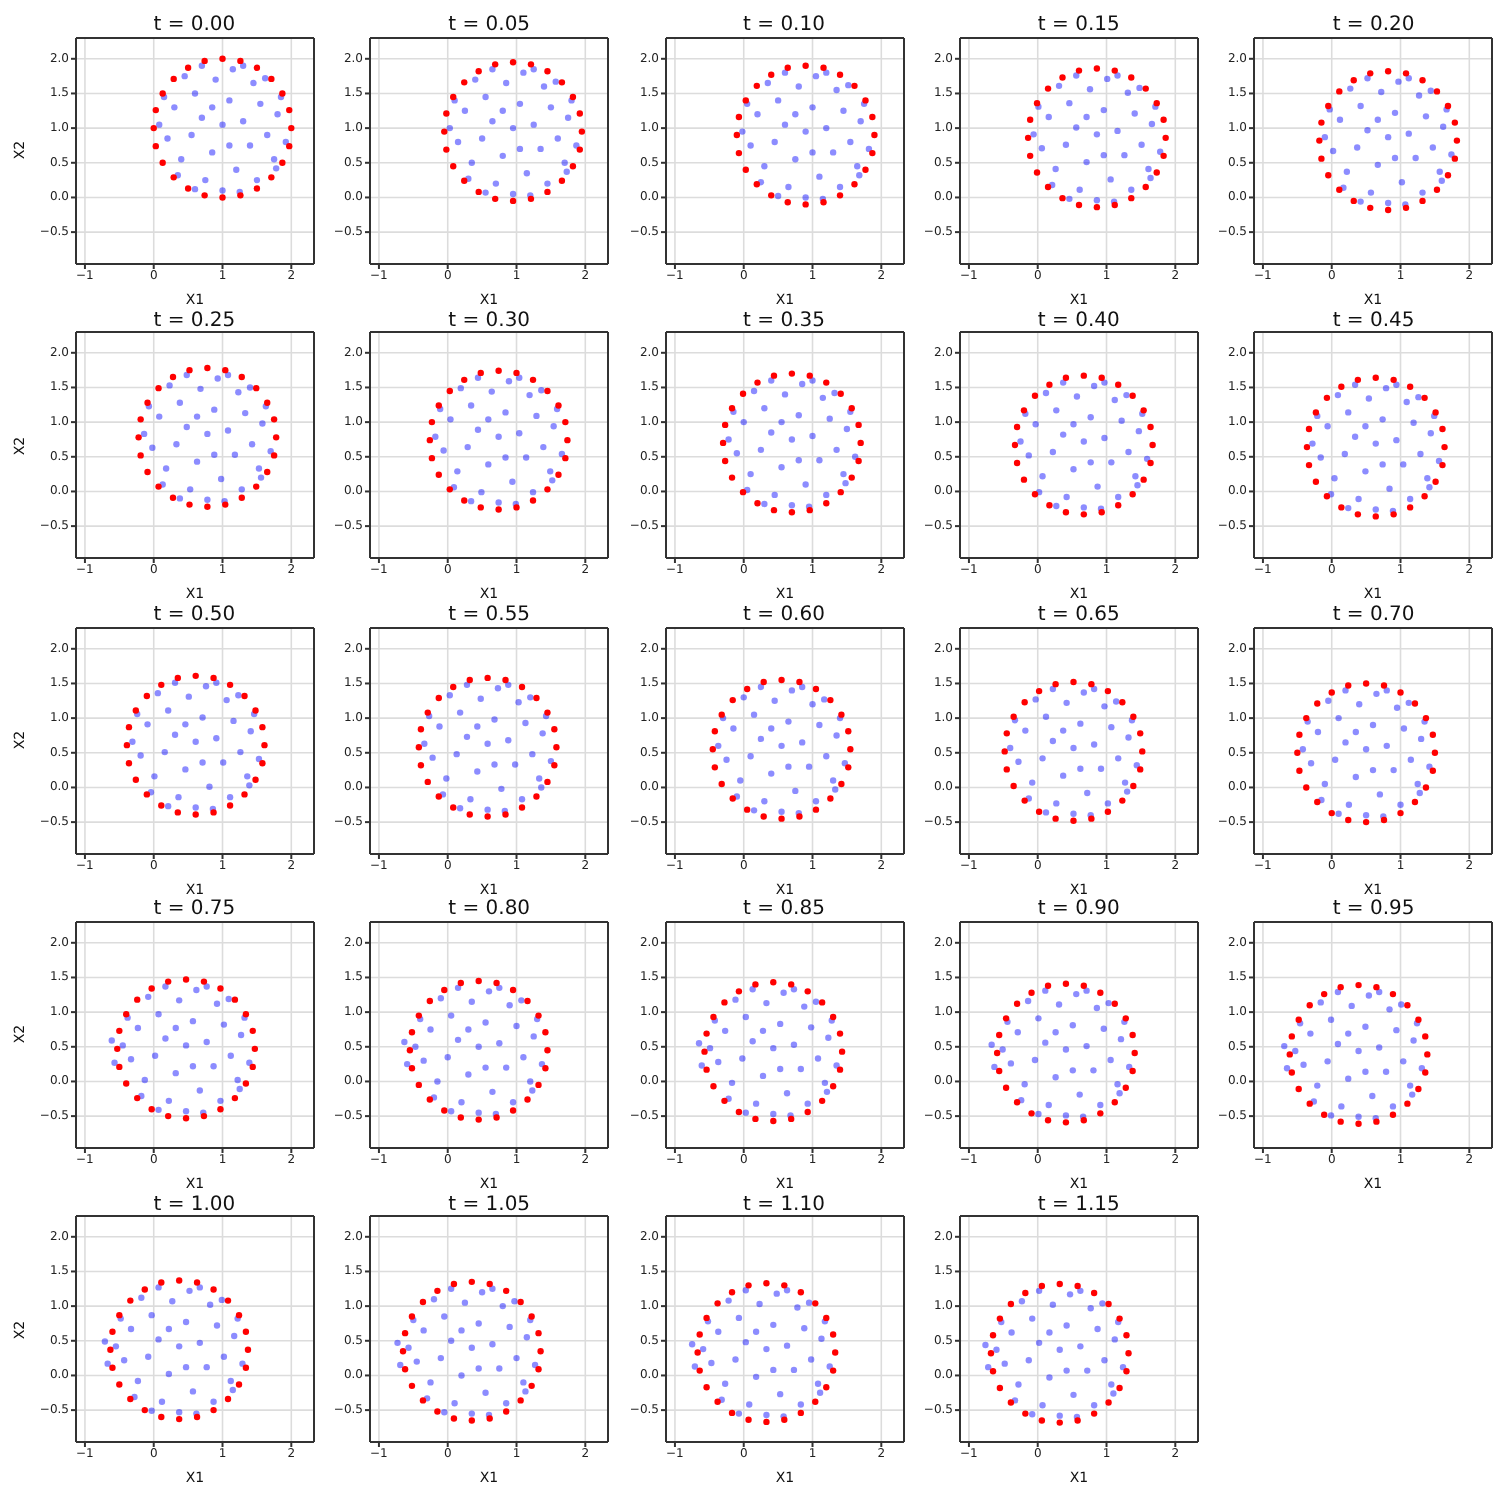 The width and height of the screenshot is (1506, 1496). What do you see at coordinates (489, 910) in the screenshot?
I see `chart-title: t = 0.80` at bounding box center [489, 910].